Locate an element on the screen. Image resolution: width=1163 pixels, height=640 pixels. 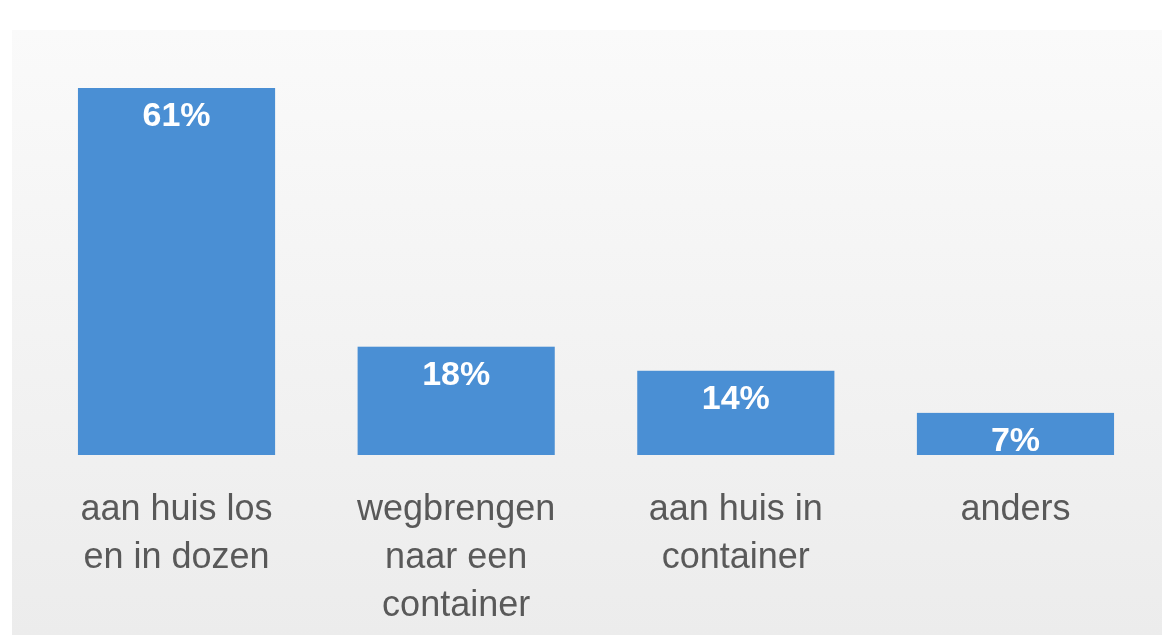
x-tick-label: anders is located at coordinates (1015, 507).